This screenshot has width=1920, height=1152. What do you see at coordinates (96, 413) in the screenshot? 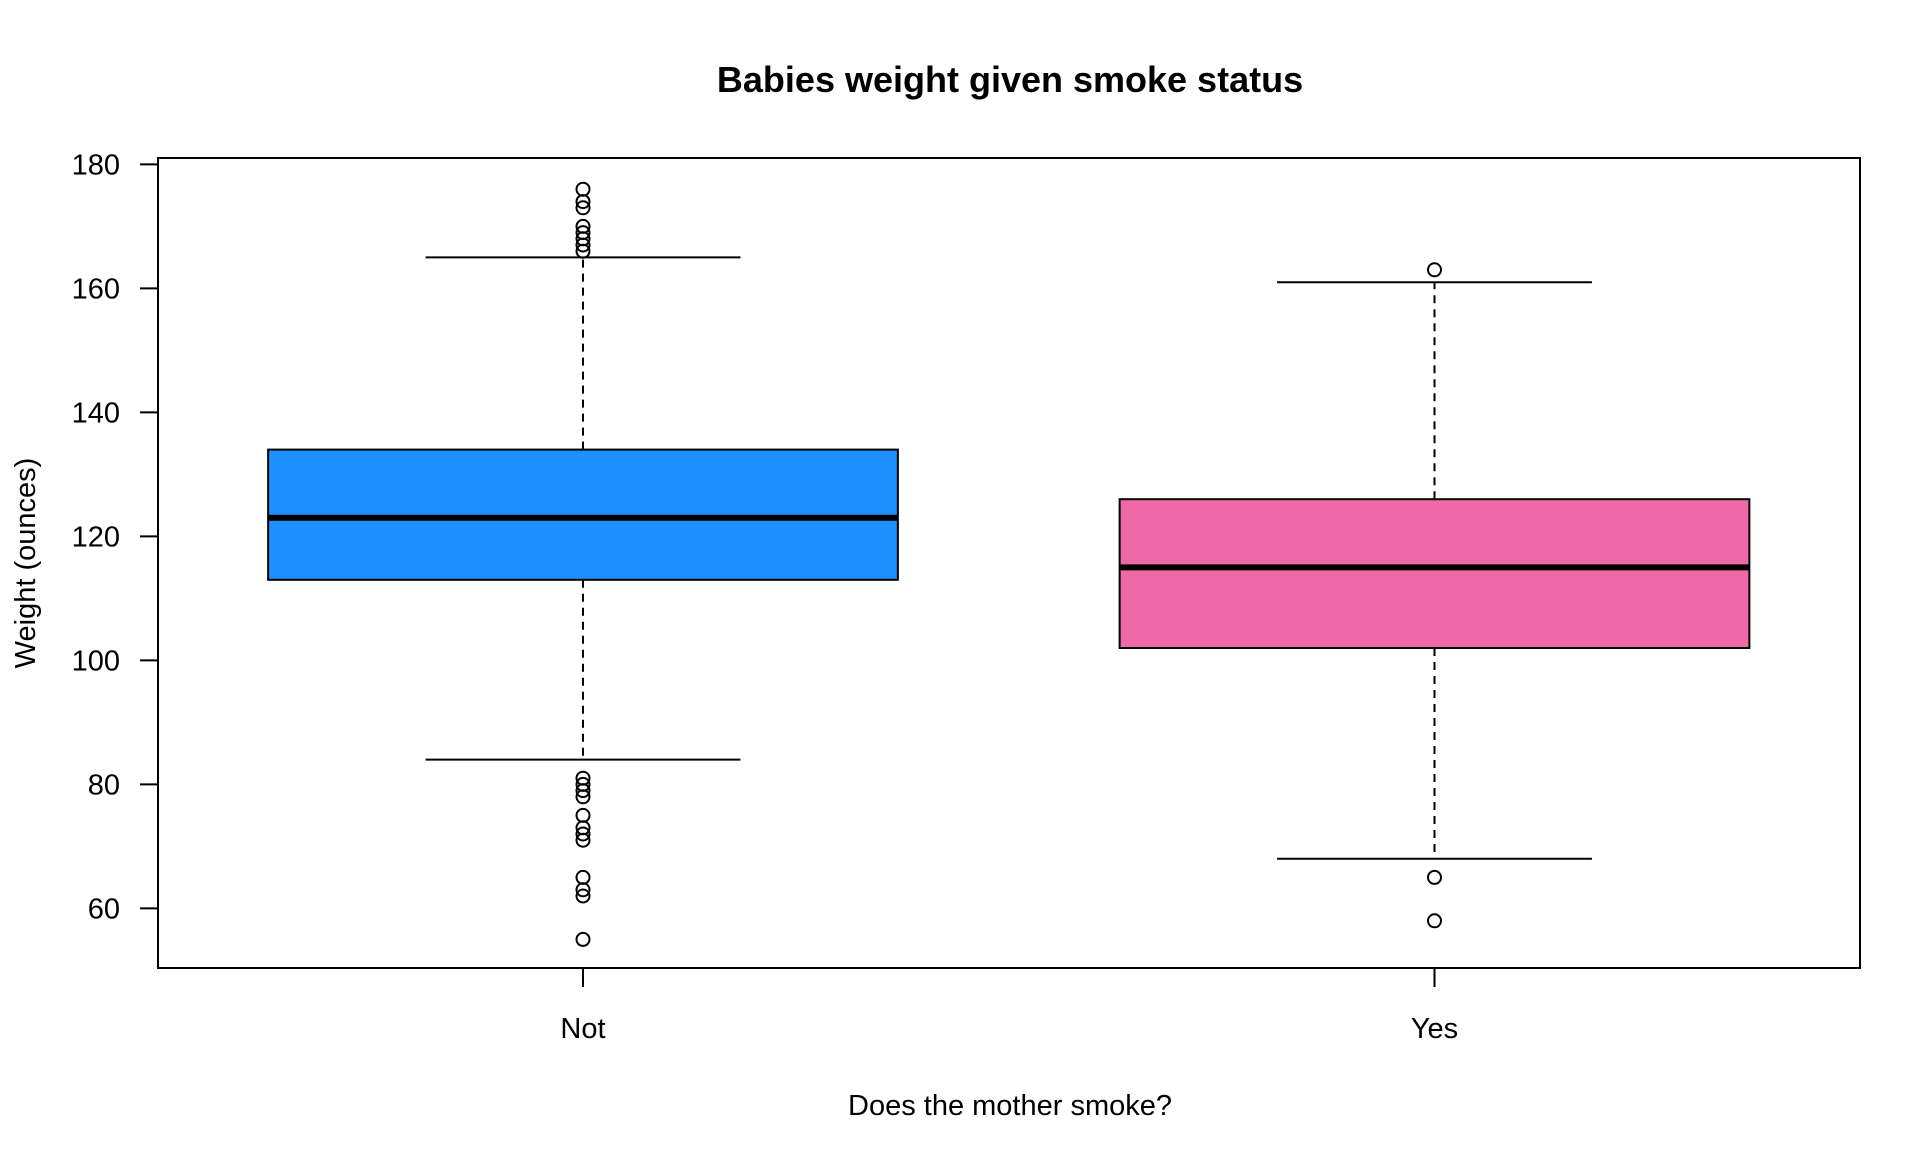
I see `y-tick-label: 140` at bounding box center [96, 413].